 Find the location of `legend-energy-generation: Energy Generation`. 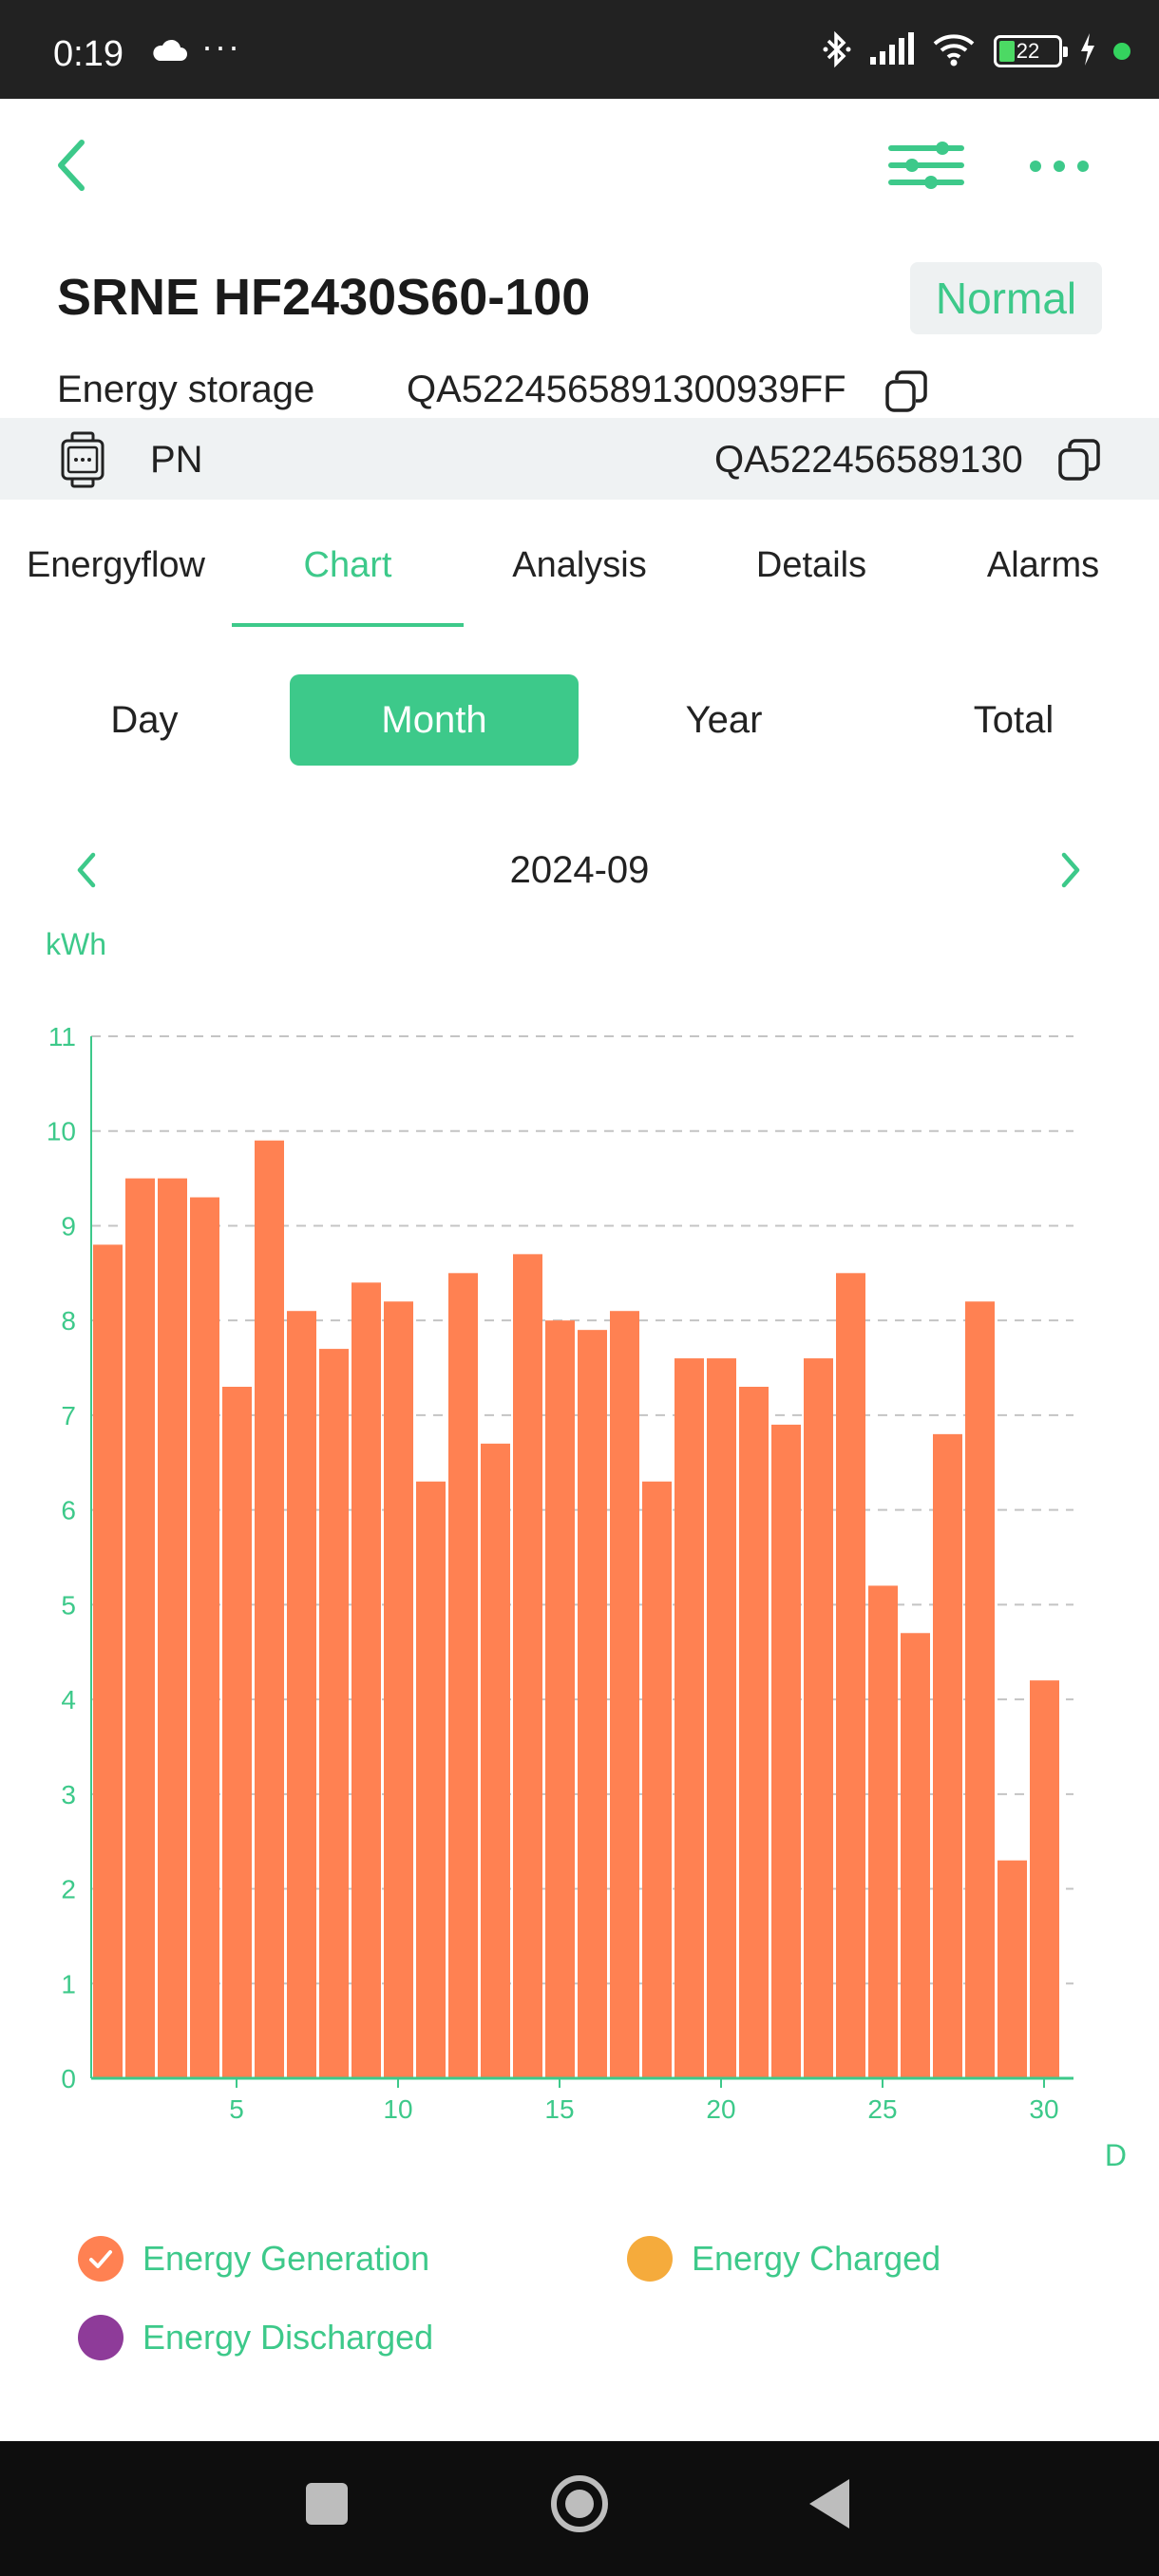

legend-energy-generation: Energy Generation is located at coordinates (253, 2258).